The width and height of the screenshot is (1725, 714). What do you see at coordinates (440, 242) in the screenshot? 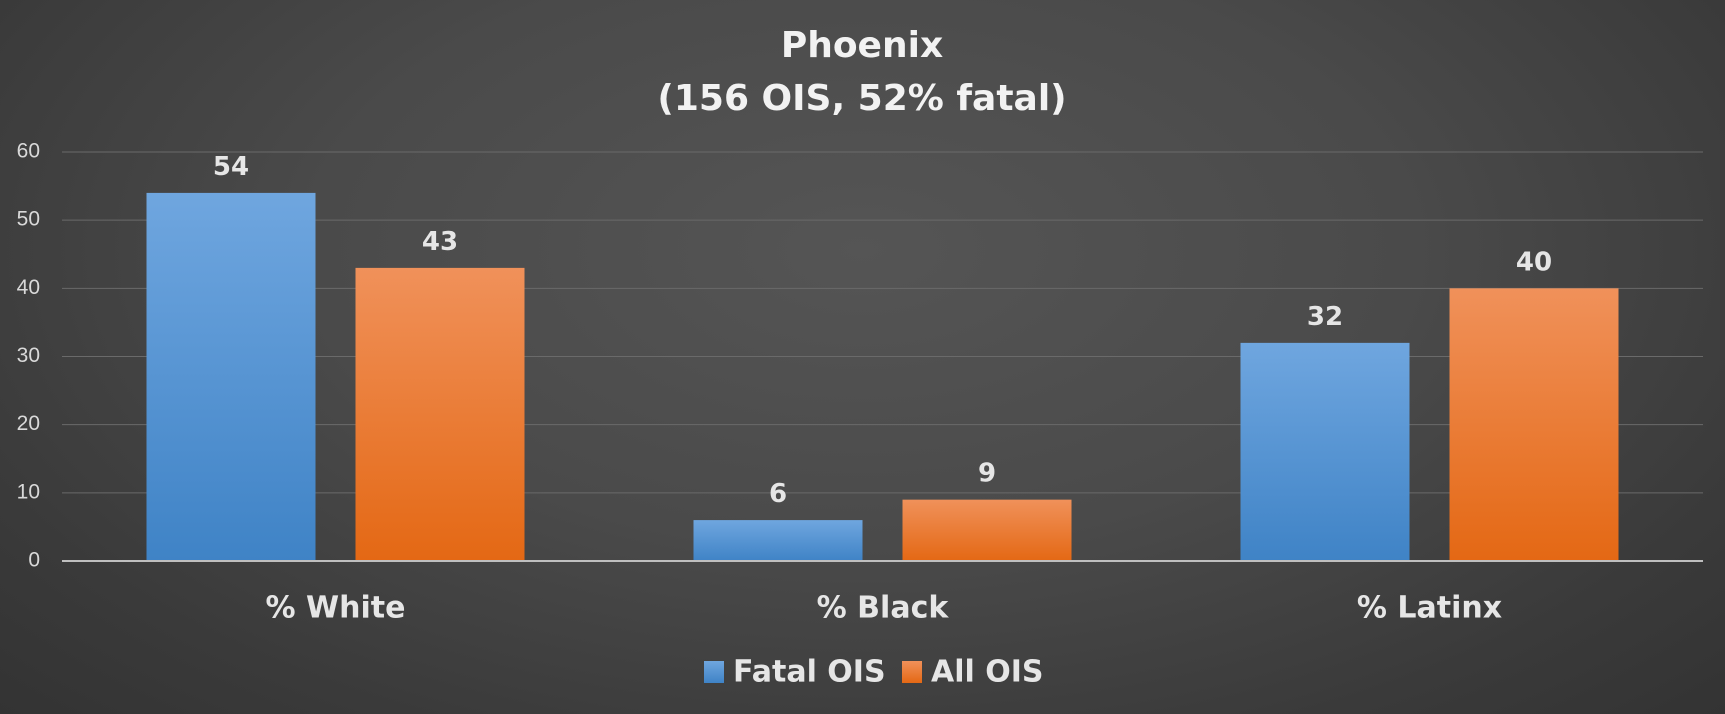
I see `data-label: 43` at bounding box center [440, 242].